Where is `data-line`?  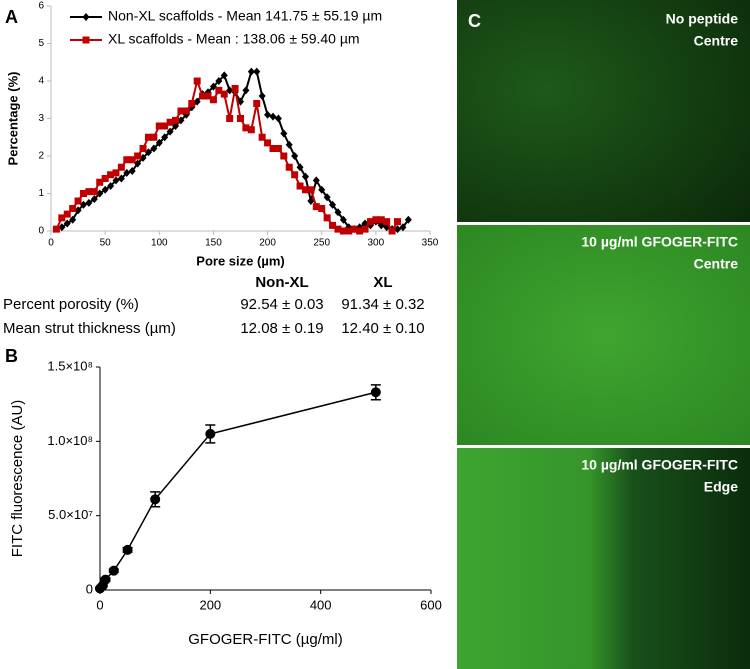
data-line is located at coordinates (238, 490).